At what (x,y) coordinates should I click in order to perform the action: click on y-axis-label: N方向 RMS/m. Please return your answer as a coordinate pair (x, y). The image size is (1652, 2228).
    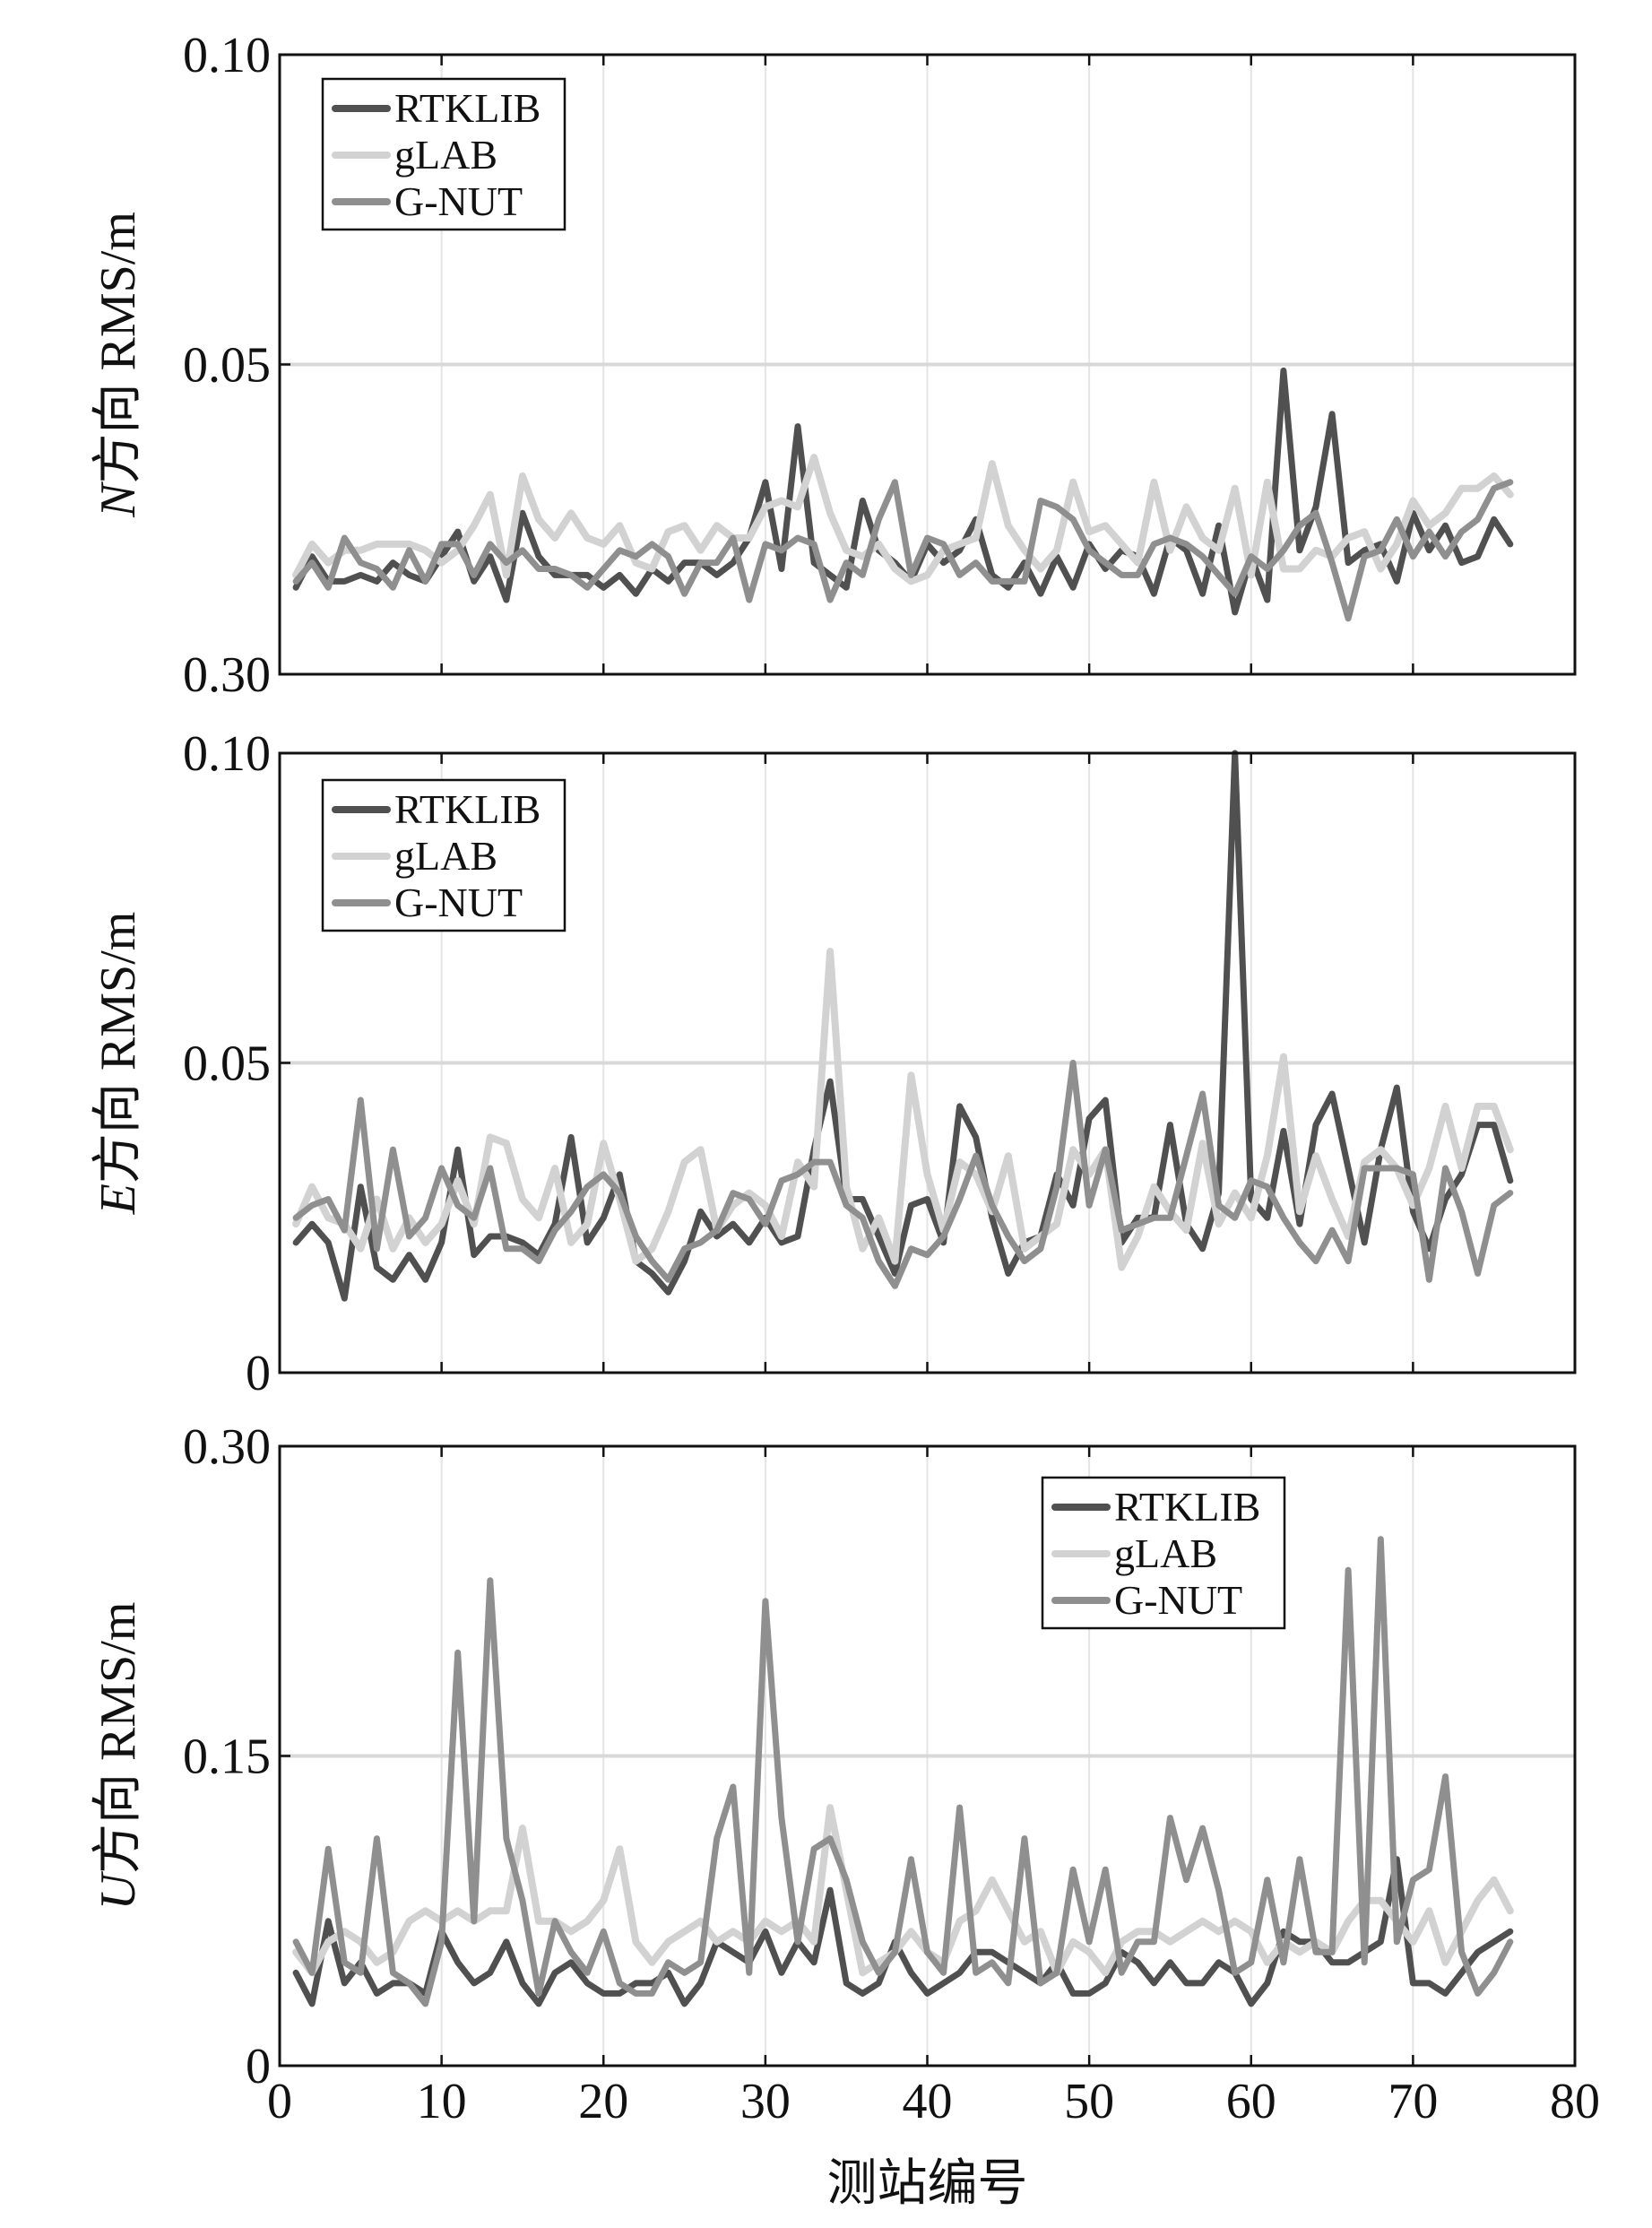
    Looking at the image, I should click on (118, 365).